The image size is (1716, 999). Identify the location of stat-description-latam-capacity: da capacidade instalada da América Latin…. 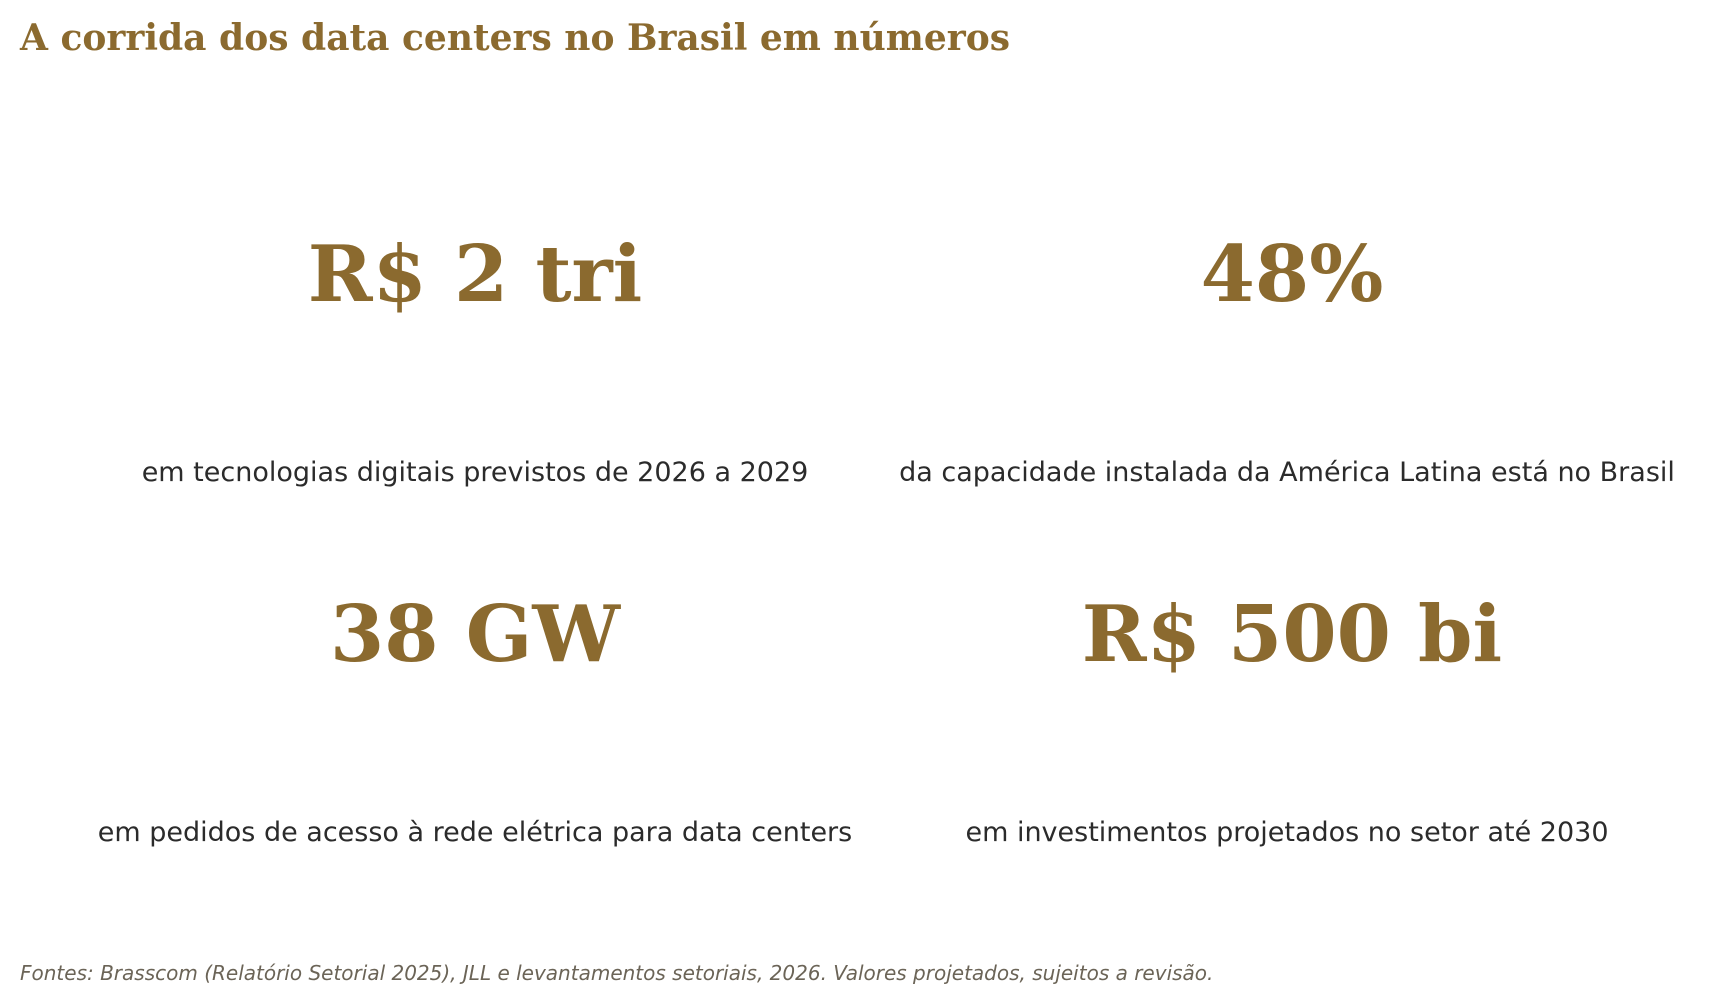
(1287, 472).